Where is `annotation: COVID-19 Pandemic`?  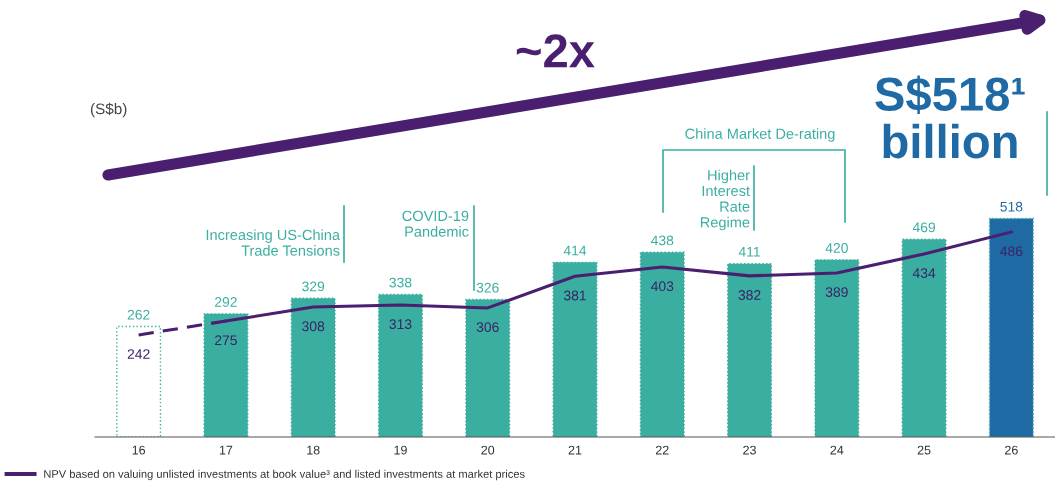 annotation: COVID-19 Pandemic is located at coordinates (435, 223).